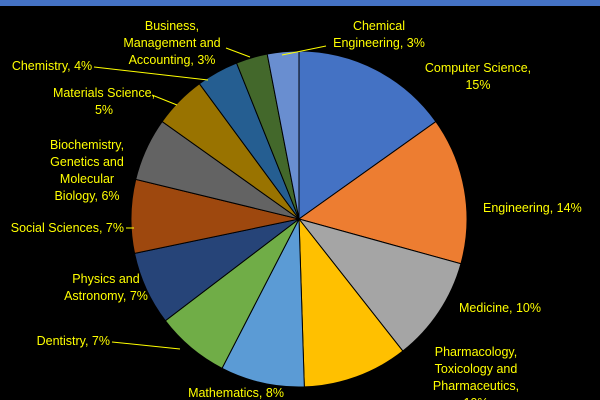 The image size is (600, 400). I want to click on data-label-social-sciences: Social Sciences, 7%, so click(67, 228).